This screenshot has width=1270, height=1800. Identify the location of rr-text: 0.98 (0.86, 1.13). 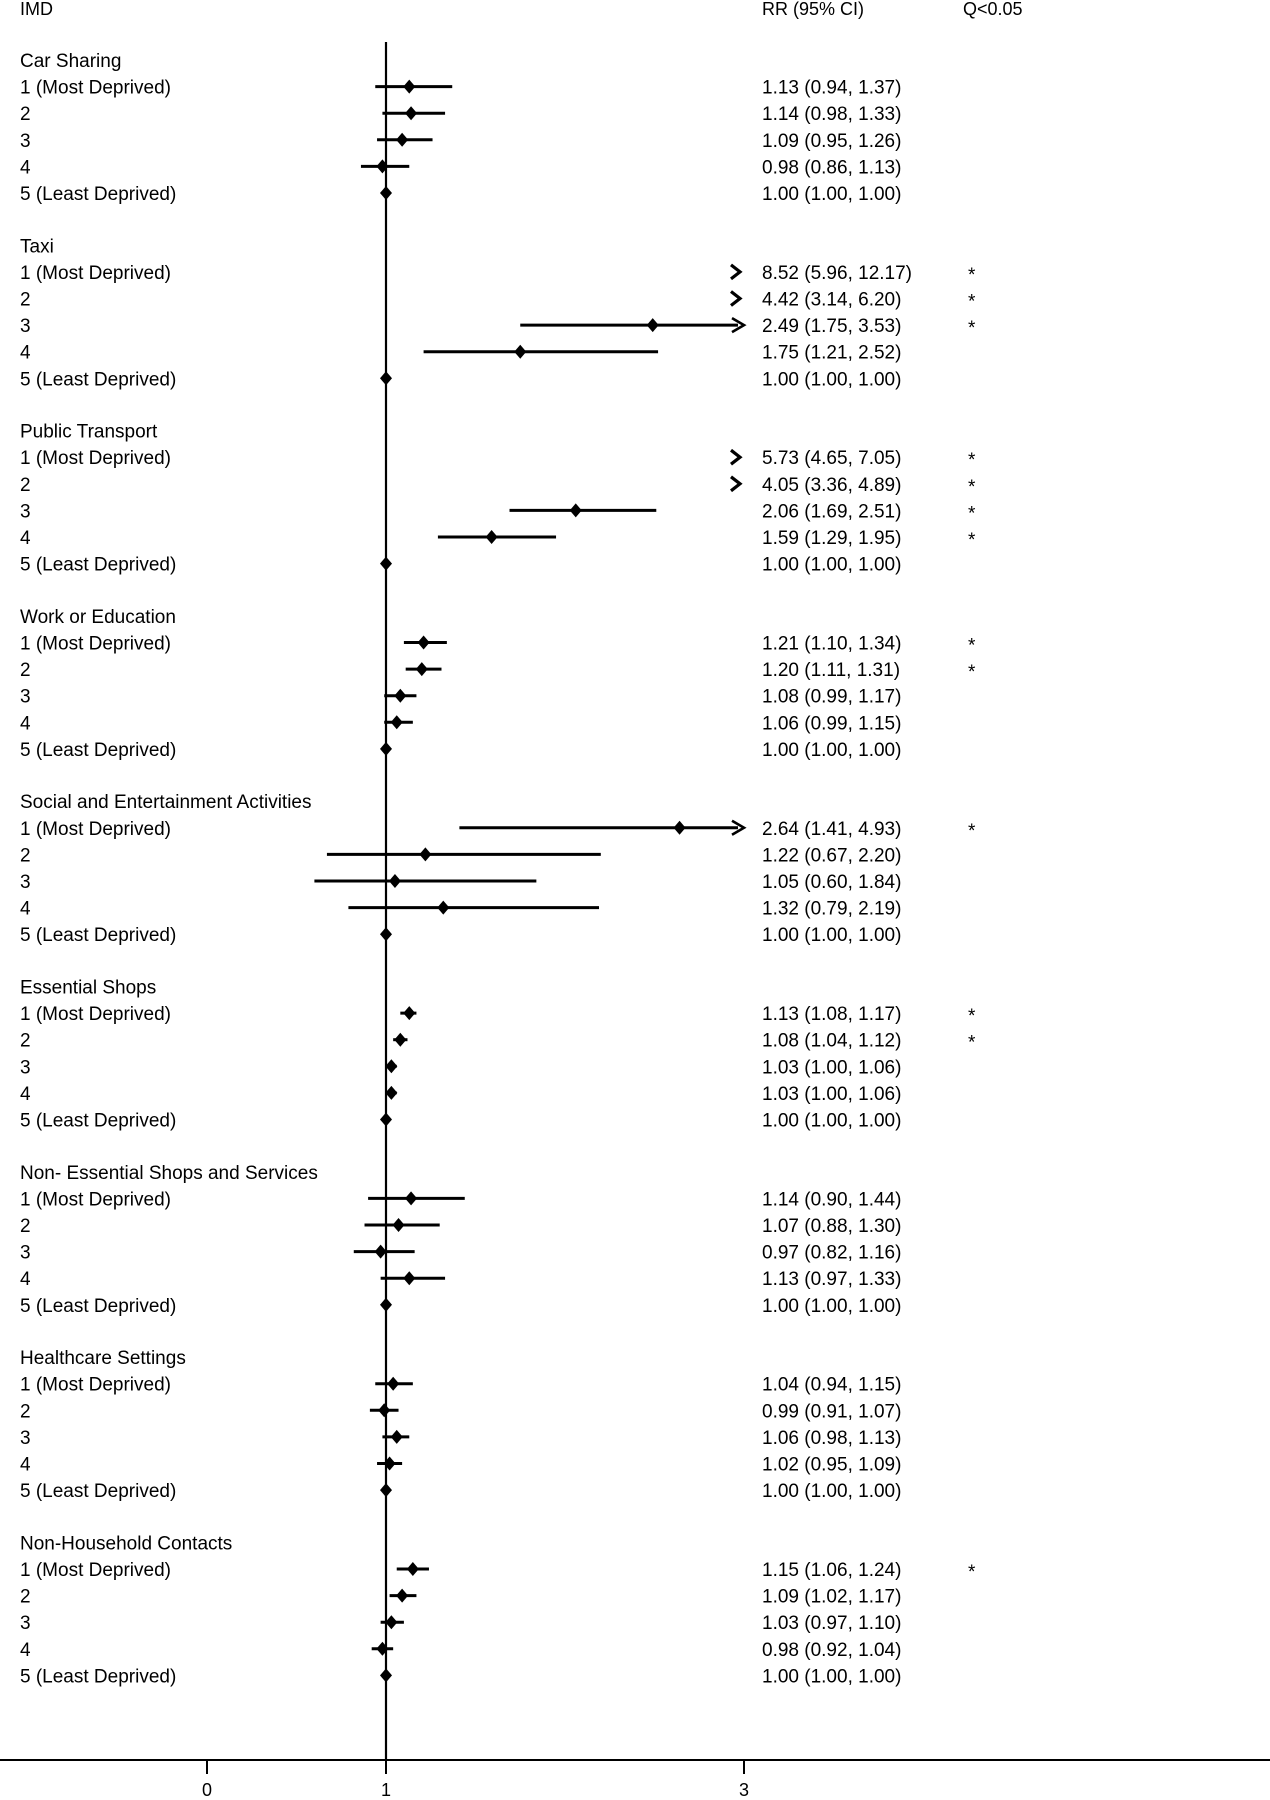
(831, 167).